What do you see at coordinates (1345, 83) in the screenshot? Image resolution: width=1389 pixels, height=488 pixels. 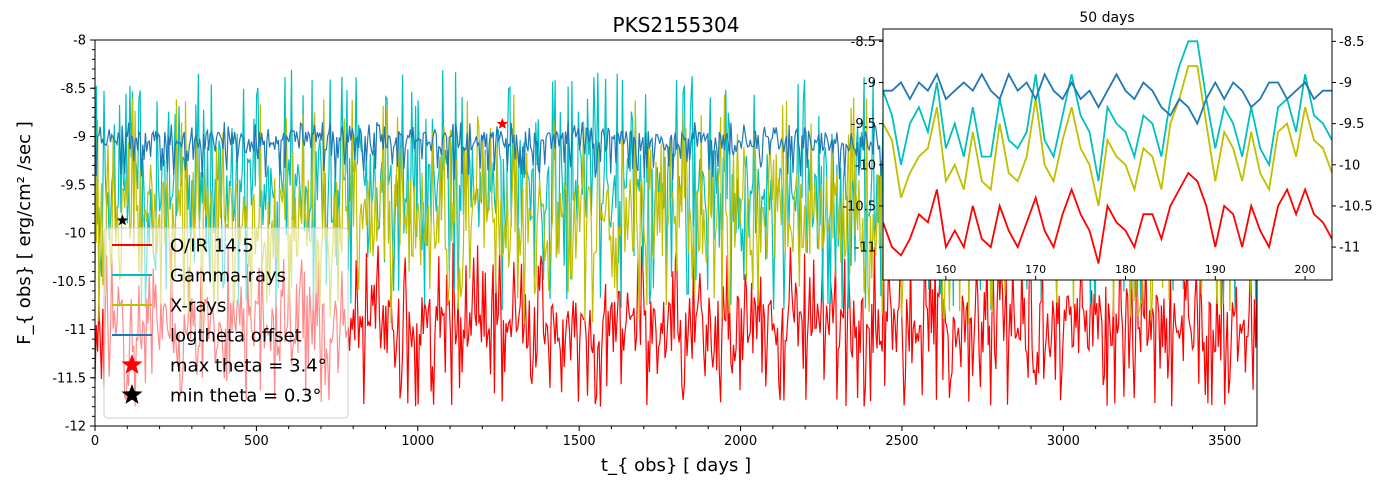 I see `inset-y-tick-label-right: -9` at bounding box center [1345, 83].